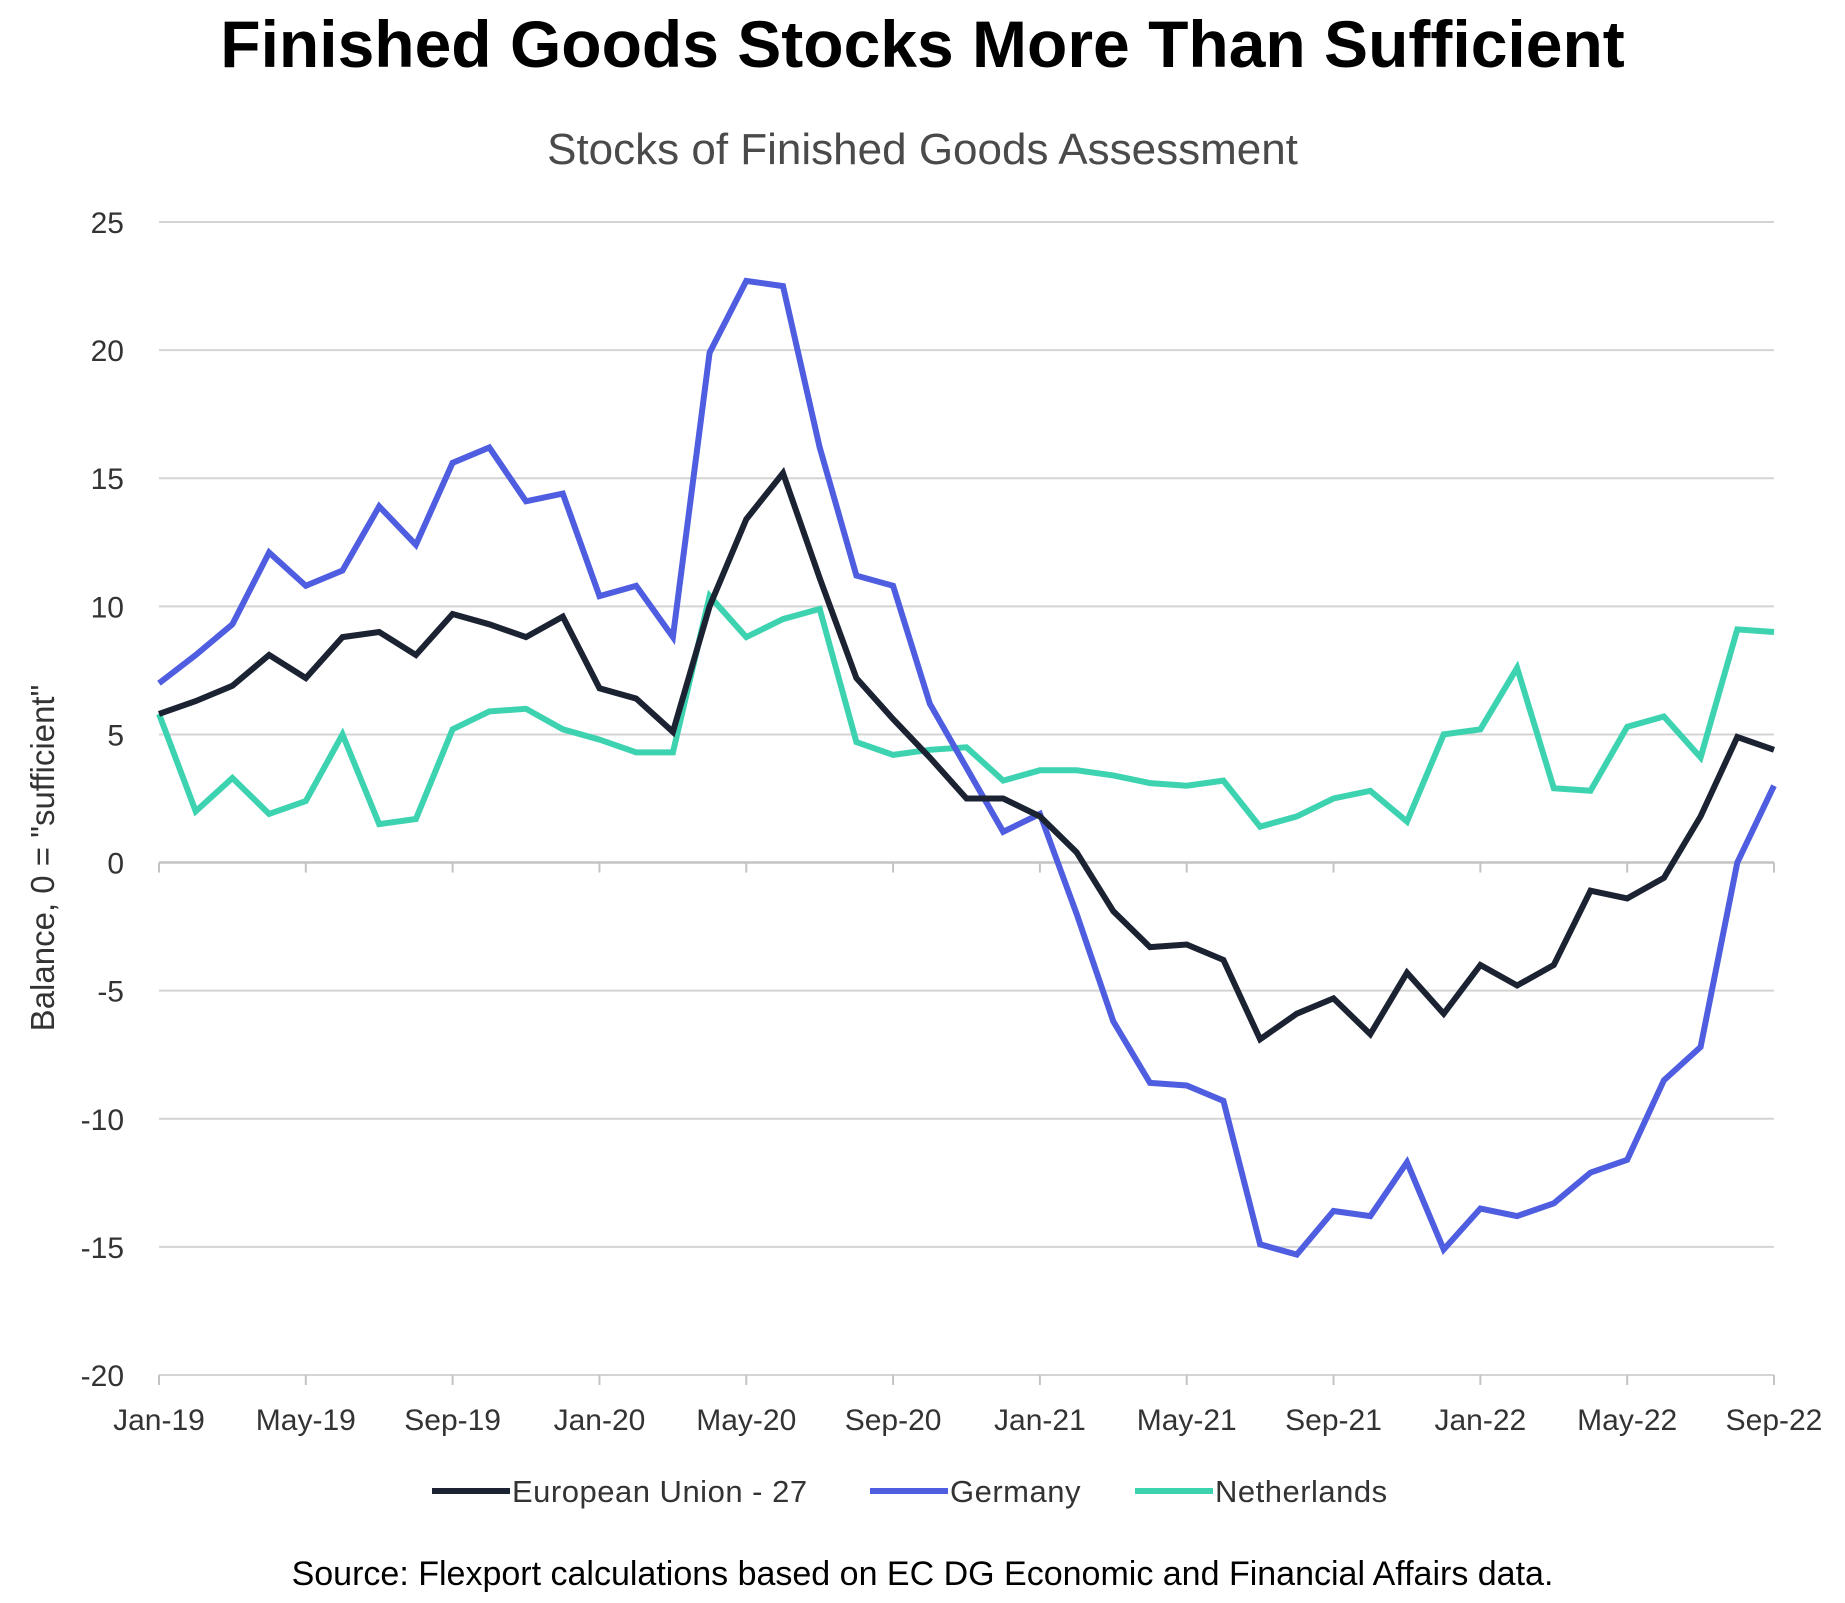 Image resolution: width=1845 pixels, height=1603 pixels. What do you see at coordinates (922, 149) in the screenshot?
I see `chart-subtitle: Stocks of Finished Goods Assessment` at bounding box center [922, 149].